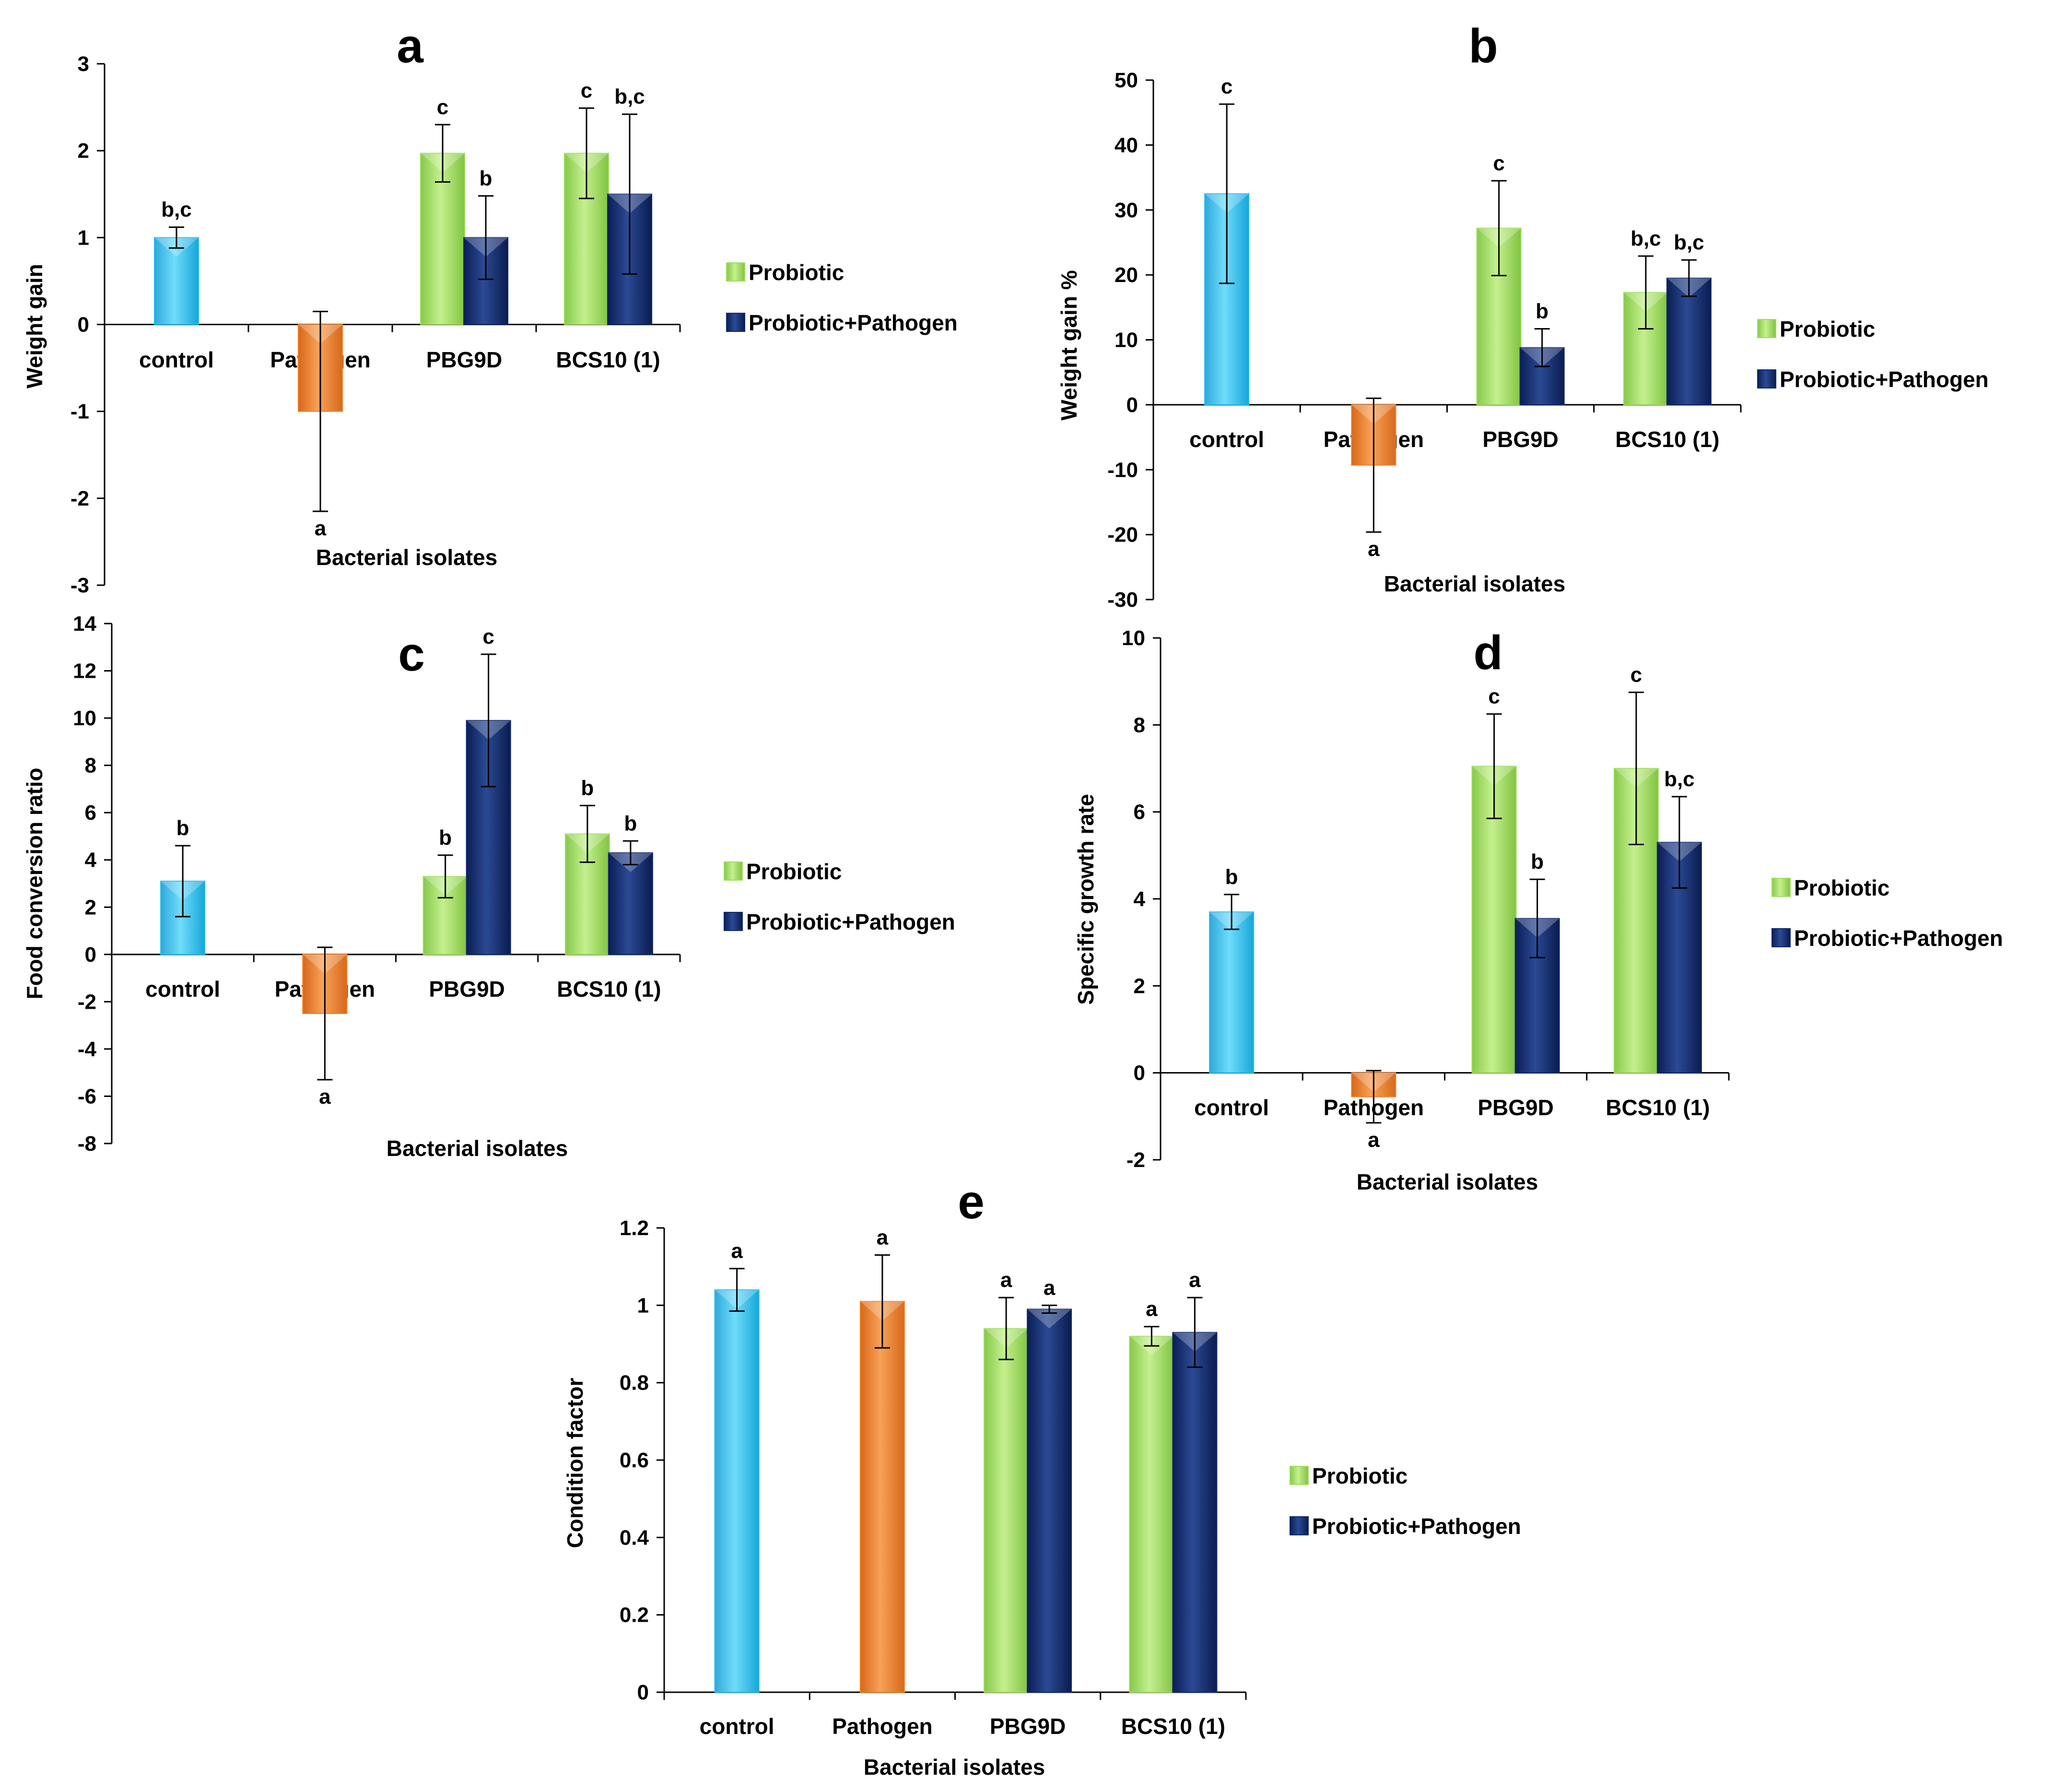 The width and height of the screenshot is (2053, 1792). Describe the element at coordinates (882, 1497) in the screenshot. I see `bar-pathogen` at that location.